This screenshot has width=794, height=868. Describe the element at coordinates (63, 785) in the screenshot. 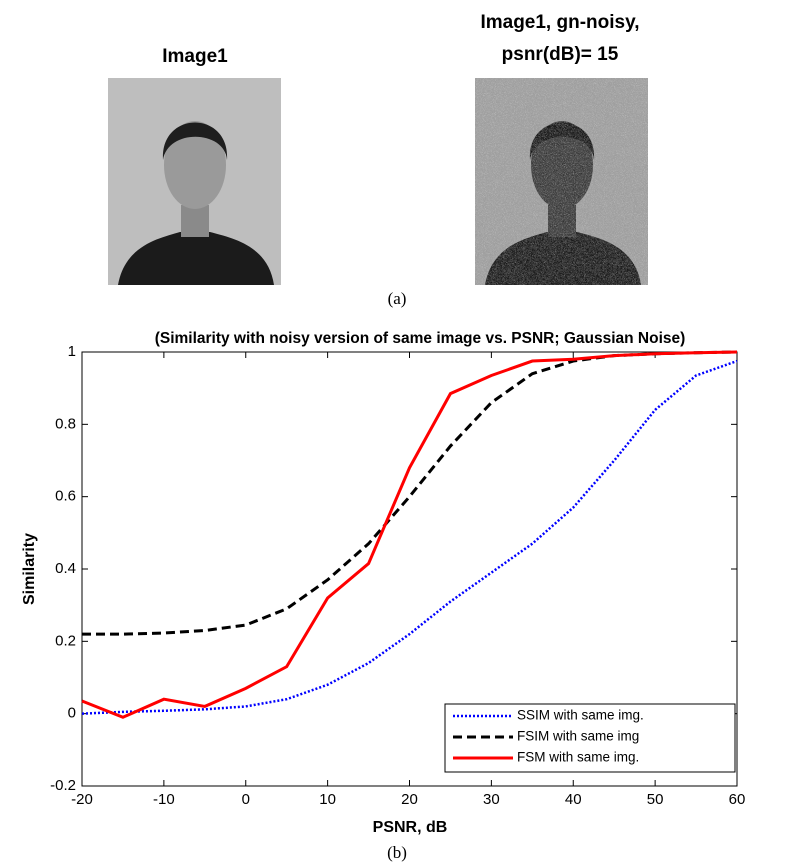

I see `y-tick-label: -0.2` at that location.